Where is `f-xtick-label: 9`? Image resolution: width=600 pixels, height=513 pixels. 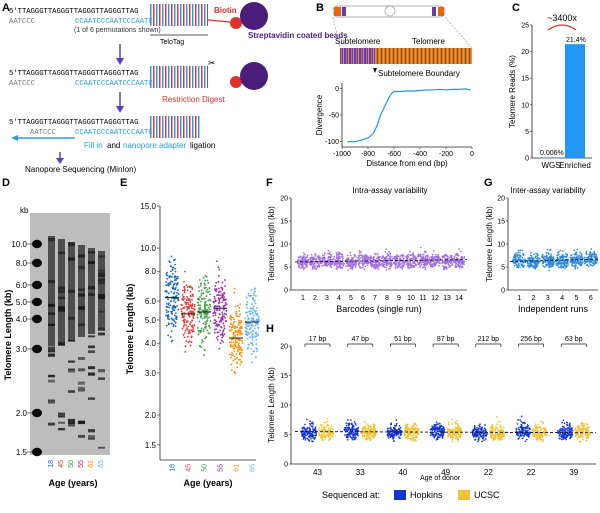
f-xtick-label: 9 is located at coordinates (399, 298).